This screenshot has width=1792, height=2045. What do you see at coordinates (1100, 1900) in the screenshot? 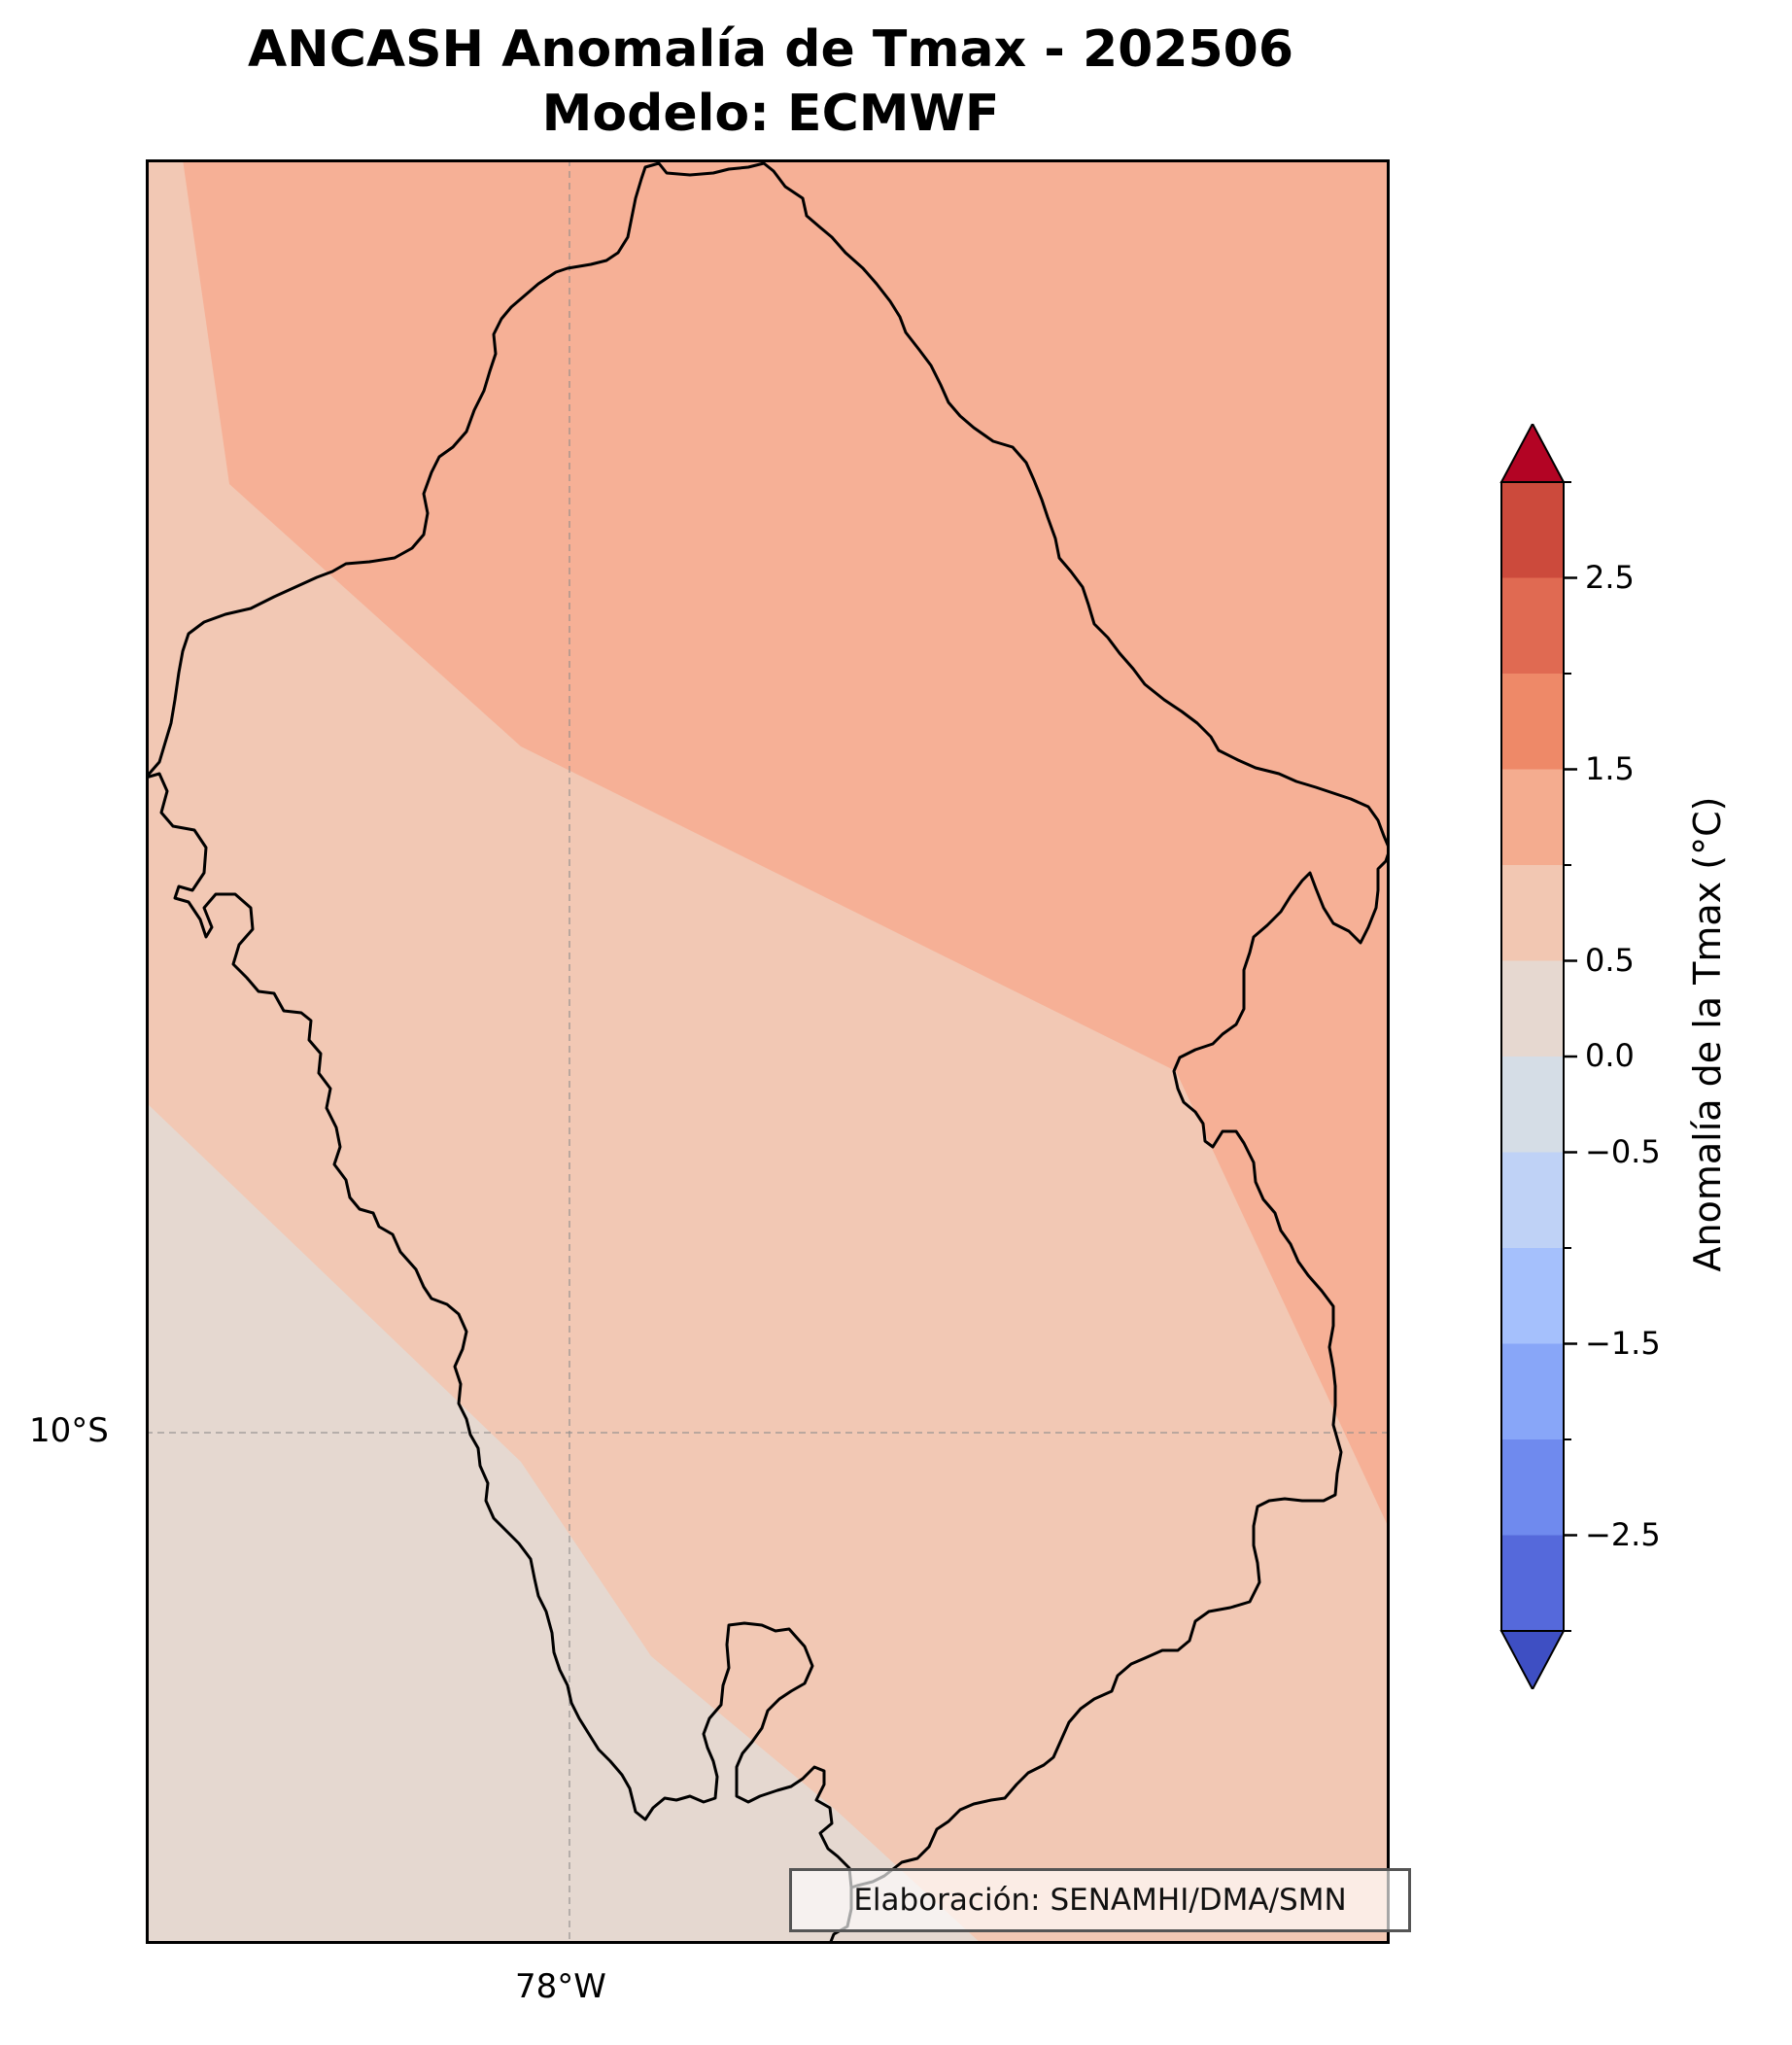
I see `credit-box: Elaboración: SENAMHI/DMA/SMN` at bounding box center [1100, 1900].